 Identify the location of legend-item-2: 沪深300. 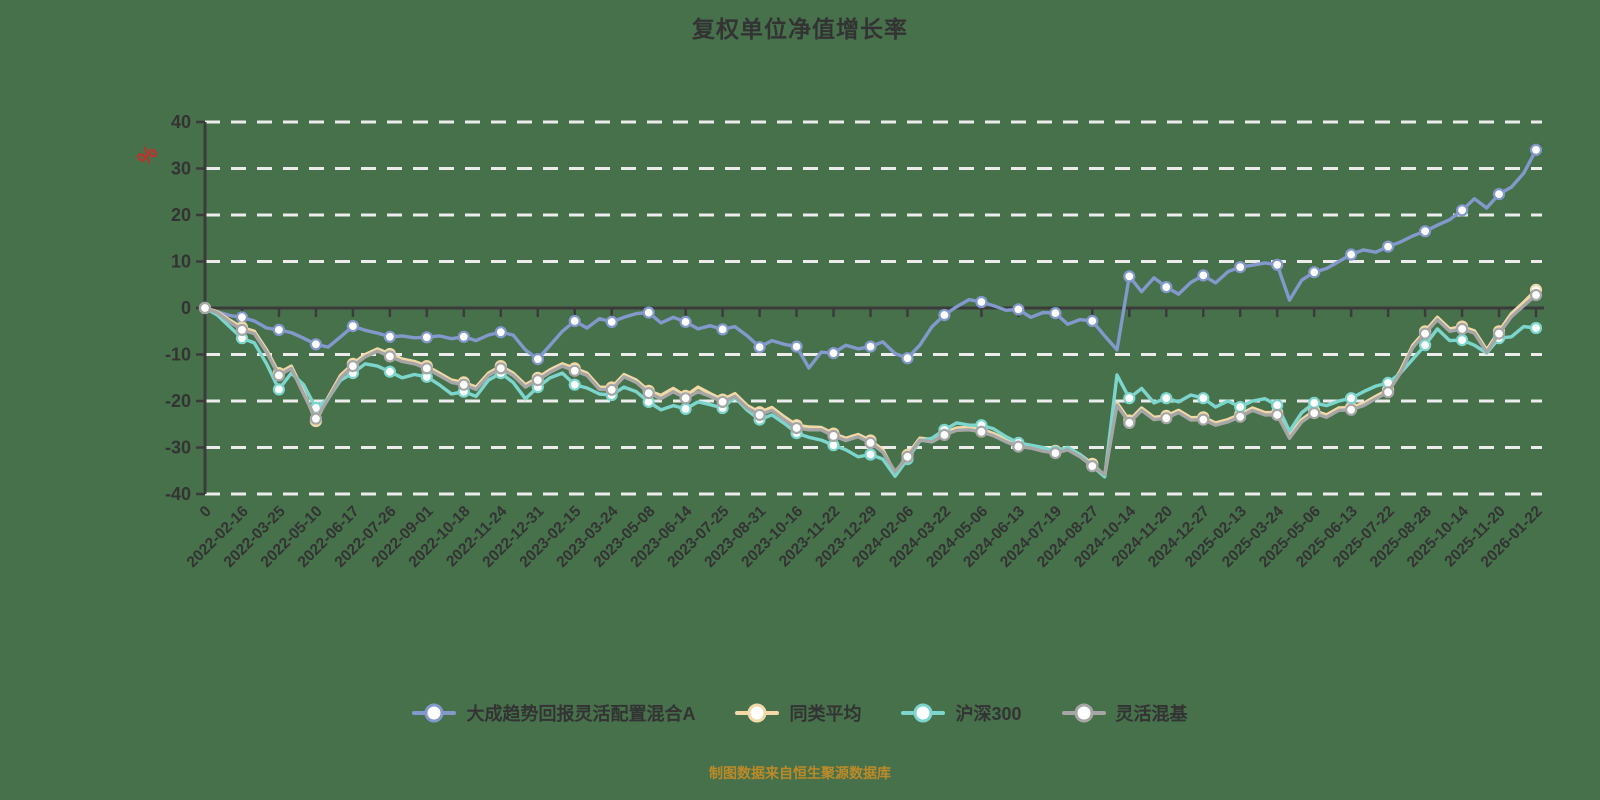
(961, 713).